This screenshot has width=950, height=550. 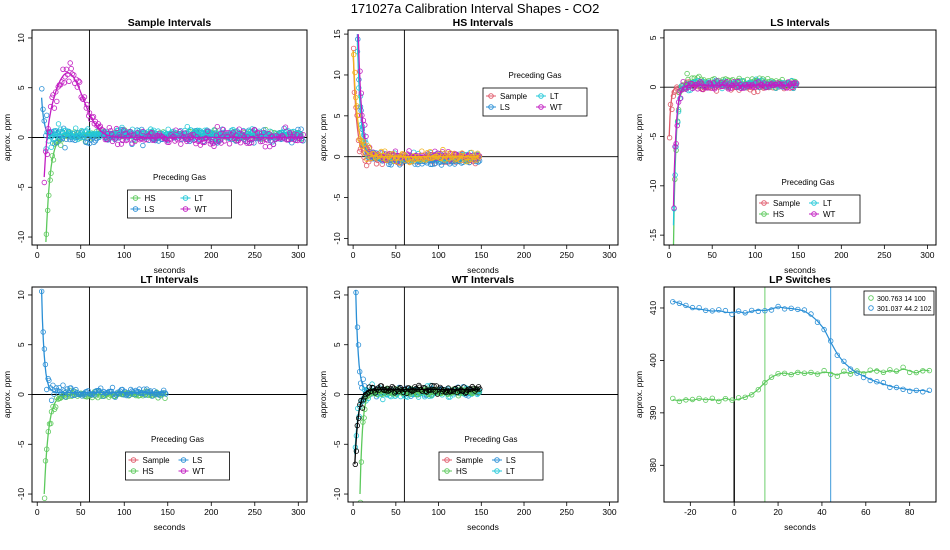 What do you see at coordinates (511, 460) in the screenshot?
I see `legend-label: LS` at bounding box center [511, 460].